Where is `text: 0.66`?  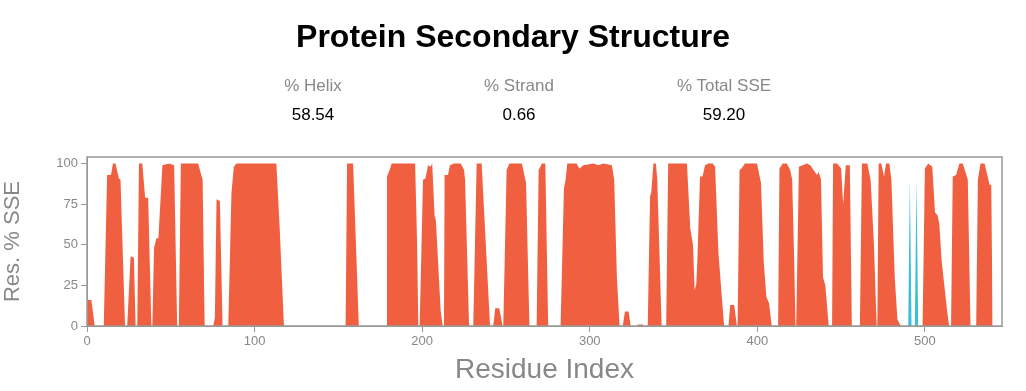
text: 0.66 is located at coordinates (519, 115).